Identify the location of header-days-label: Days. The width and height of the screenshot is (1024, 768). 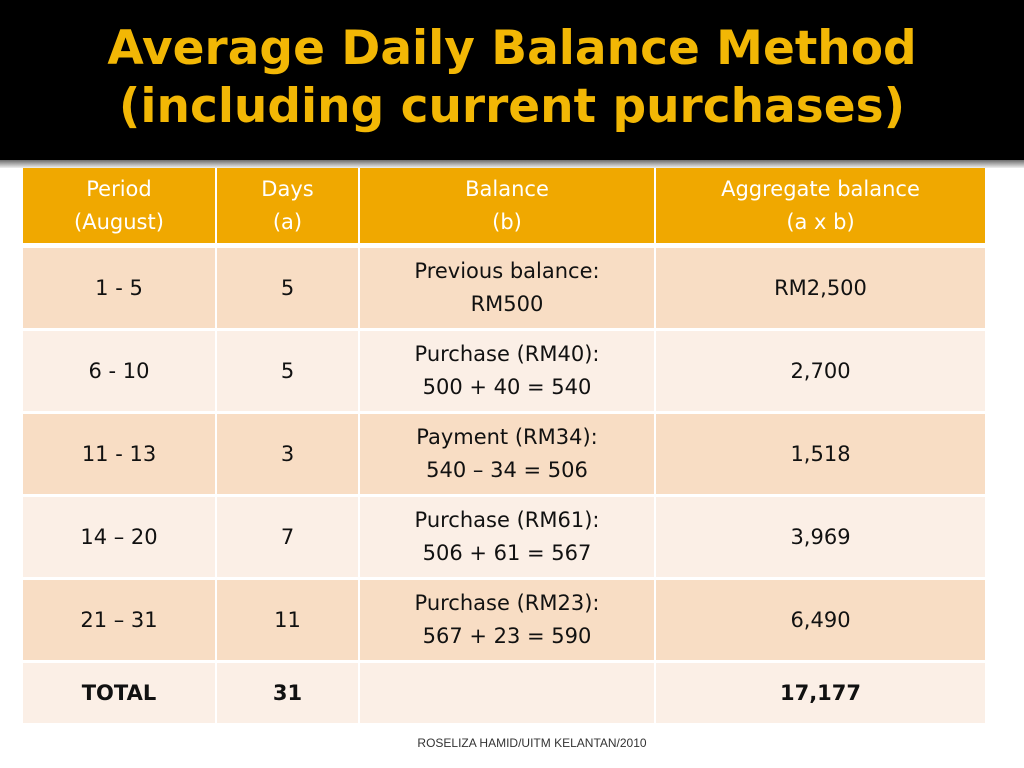
(287, 188).